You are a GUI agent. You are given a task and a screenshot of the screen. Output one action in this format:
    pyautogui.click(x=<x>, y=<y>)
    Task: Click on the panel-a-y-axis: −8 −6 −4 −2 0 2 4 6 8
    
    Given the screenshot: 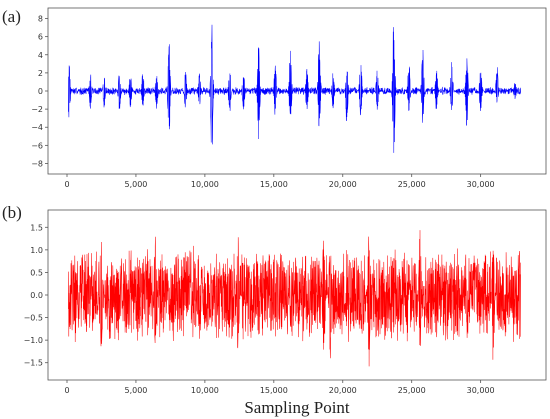 What is the action you would take?
    pyautogui.click(x=39, y=91)
    